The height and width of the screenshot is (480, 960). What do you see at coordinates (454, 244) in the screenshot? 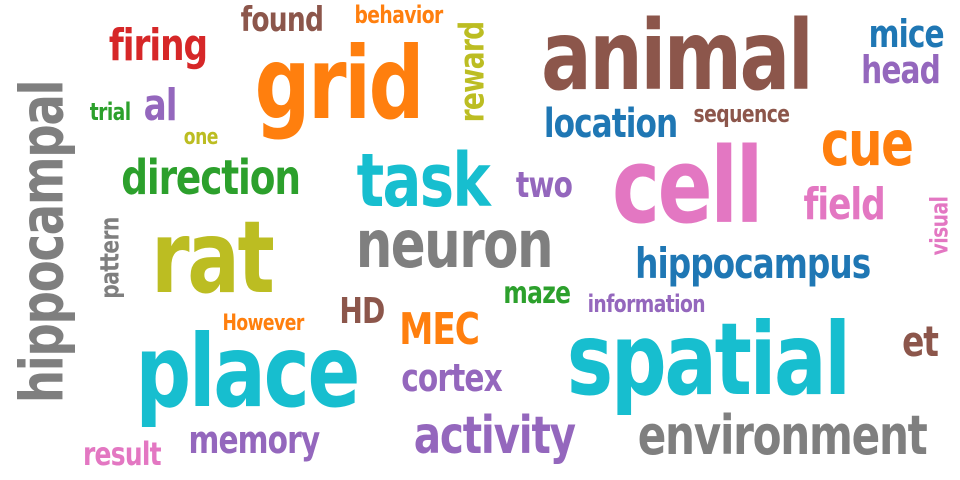
I see `word-neuron: neuron` at bounding box center [454, 244].